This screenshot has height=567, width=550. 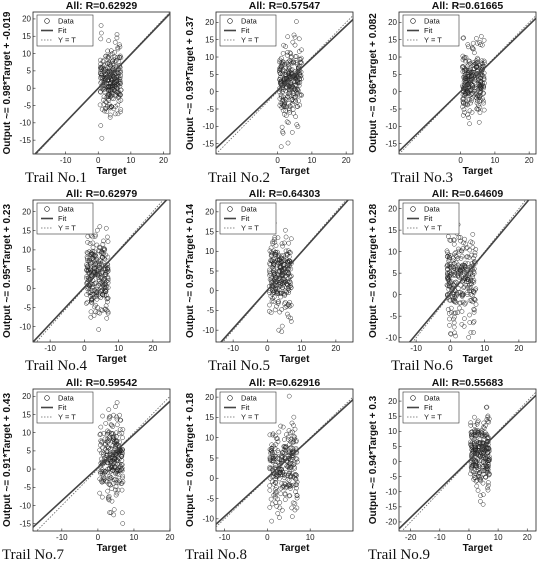 What do you see at coordinates (209, 231) in the screenshot?
I see `y-tick-label: 15` at bounding box center [209, 231].